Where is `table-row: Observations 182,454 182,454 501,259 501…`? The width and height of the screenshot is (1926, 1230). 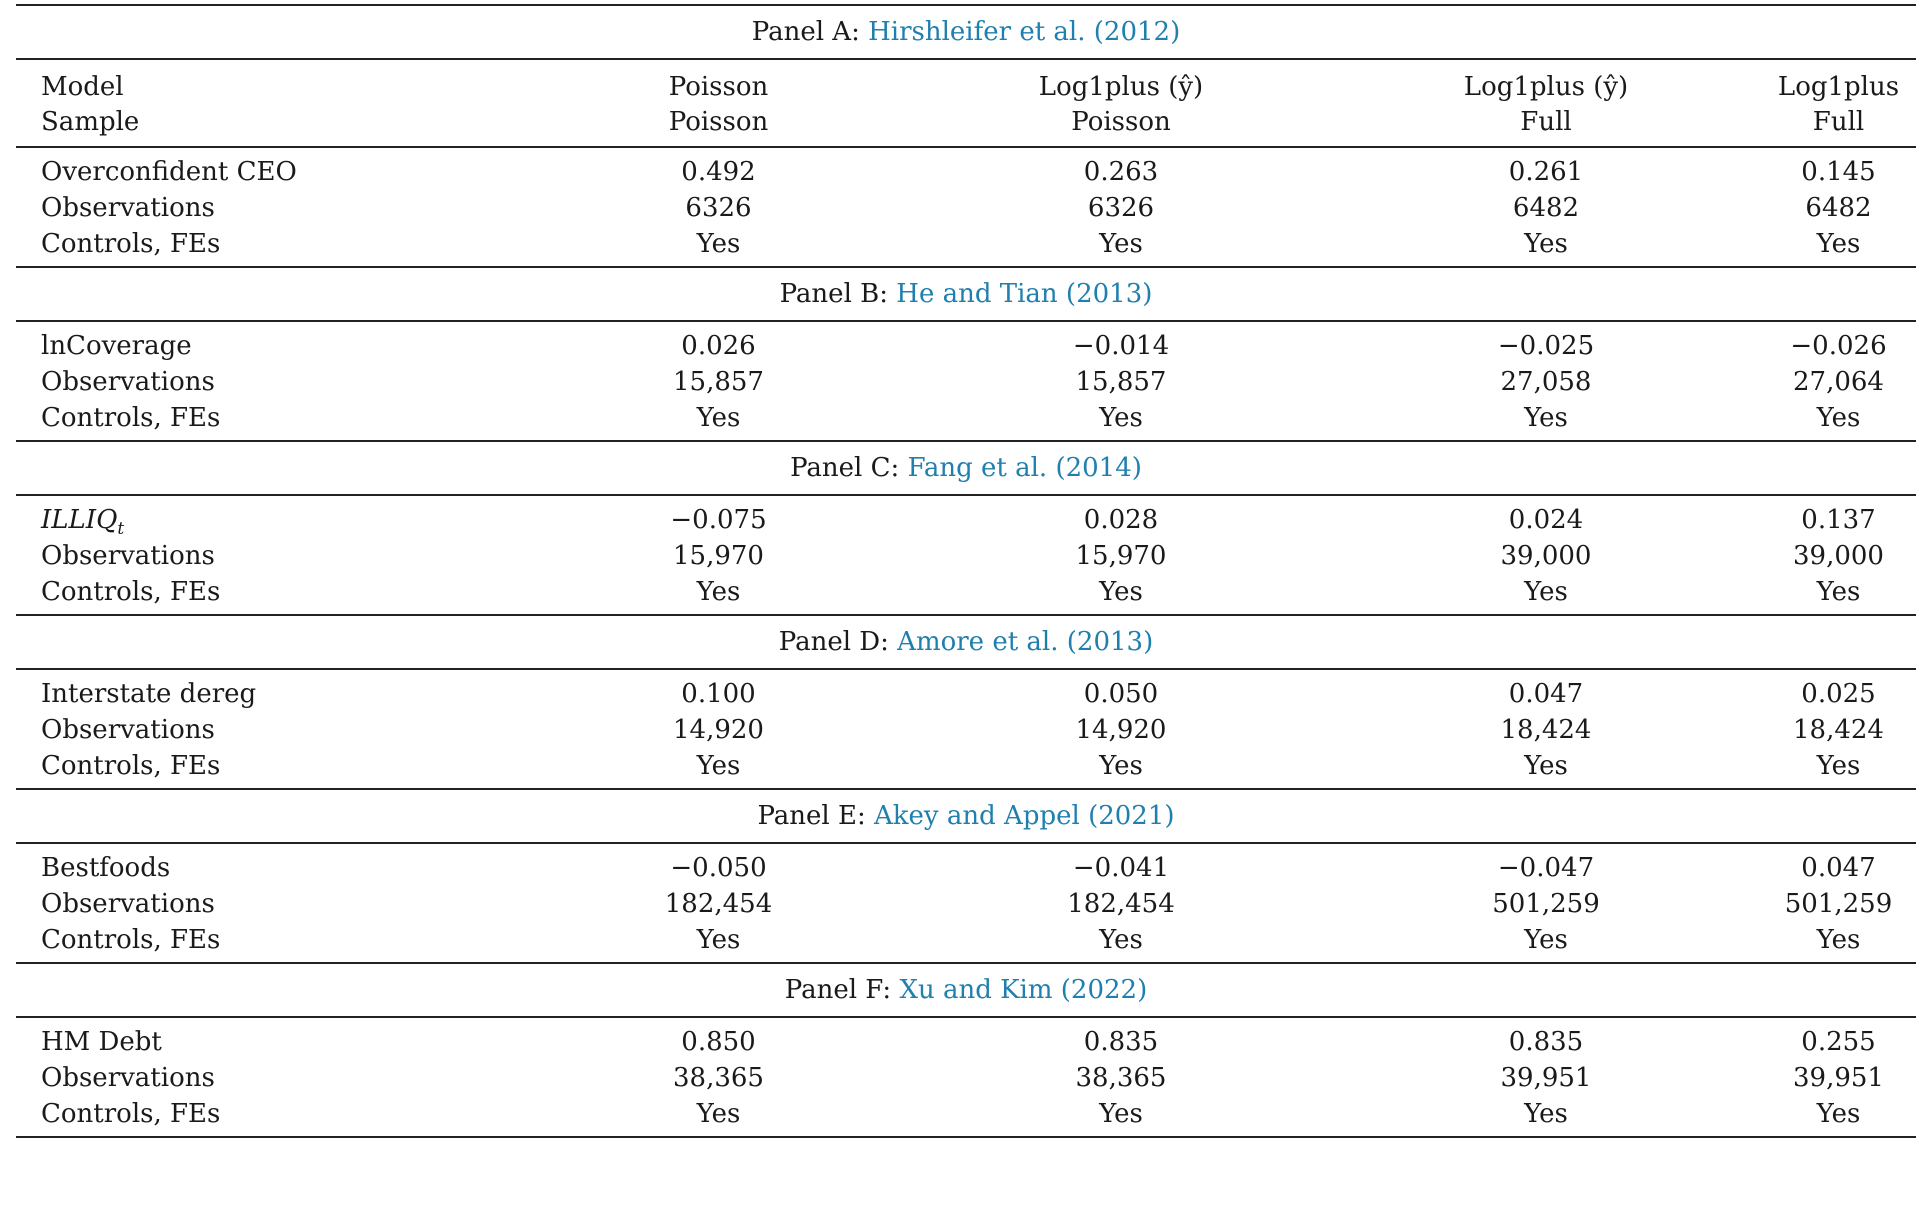 table-row: Observations 182,454 182,454 501,259 501… is located at coordinates (966, 904).